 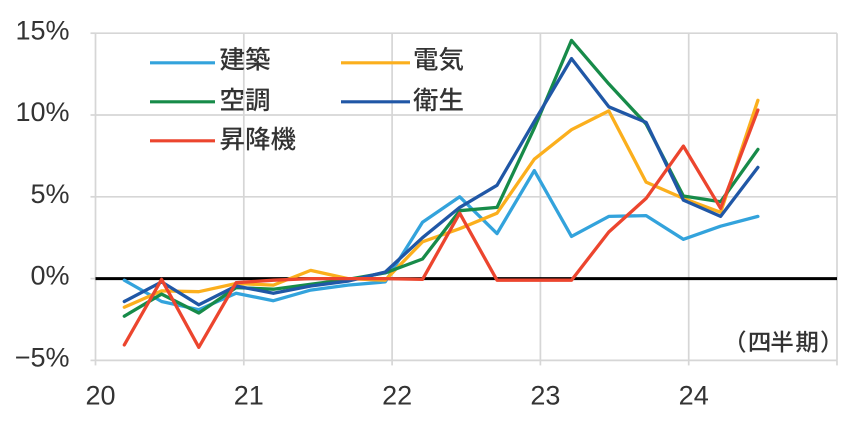 I want to click on svg-text: −5%, so click(x=42, y=358).